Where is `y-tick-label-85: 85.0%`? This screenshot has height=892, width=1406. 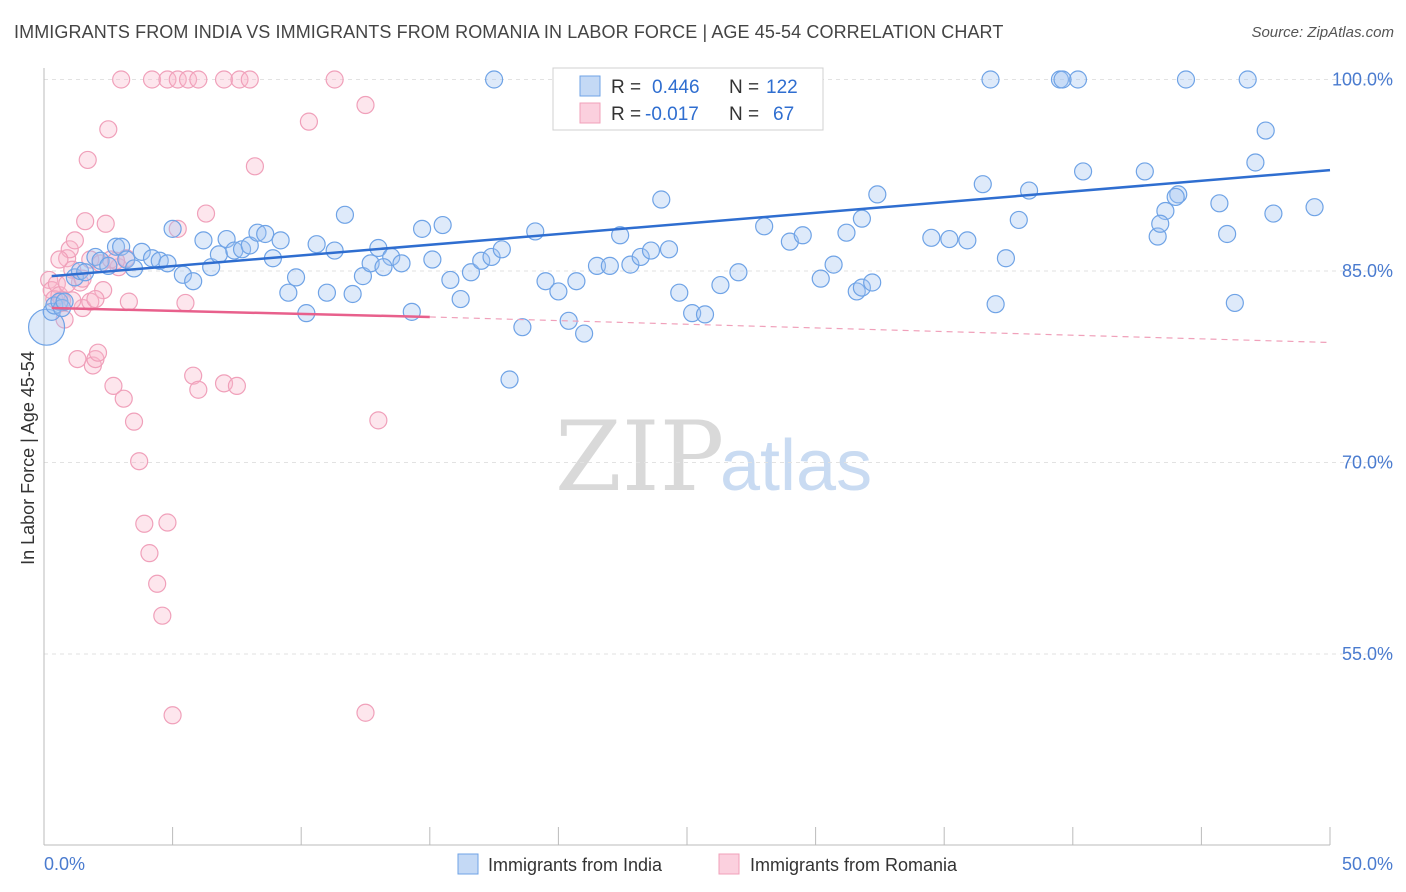
y-tick-label-85: 85.0% is located at coordinates (1367, 271).